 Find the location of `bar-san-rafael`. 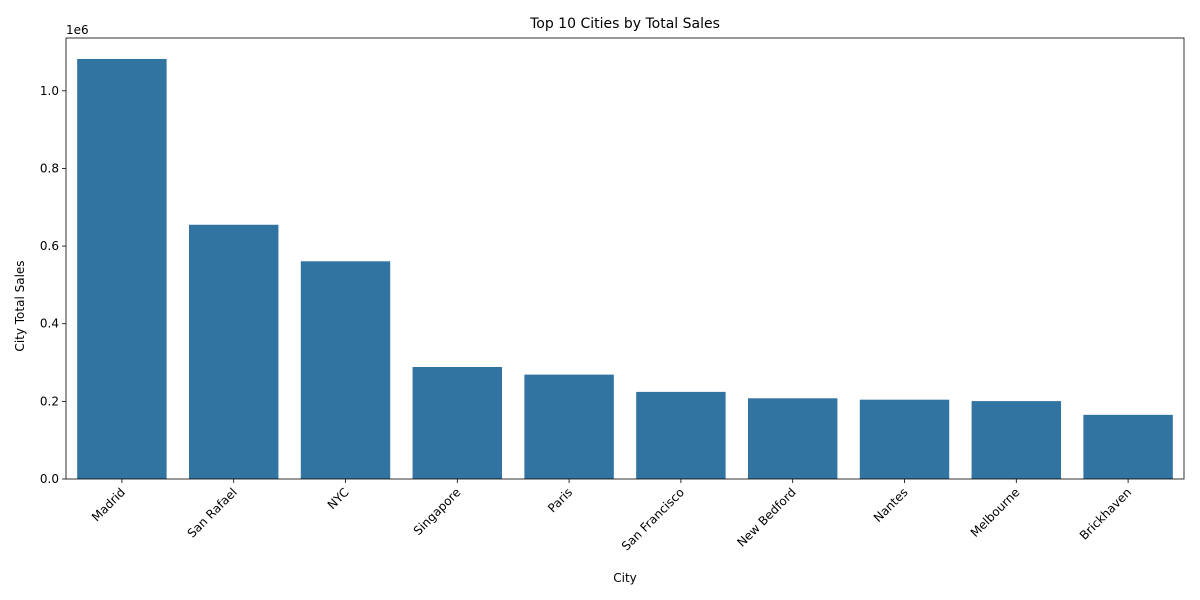

bar-san-rafael is located at coordinates (233, 351).